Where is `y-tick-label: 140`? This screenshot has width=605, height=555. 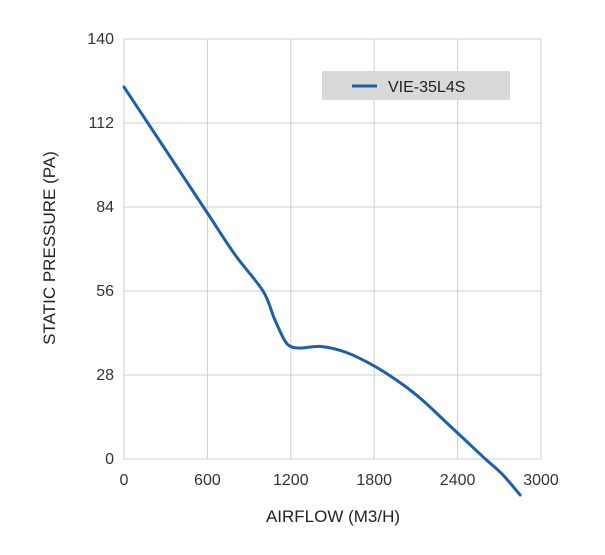 y-tick-label: 140 is located at coordinates (100, 39).